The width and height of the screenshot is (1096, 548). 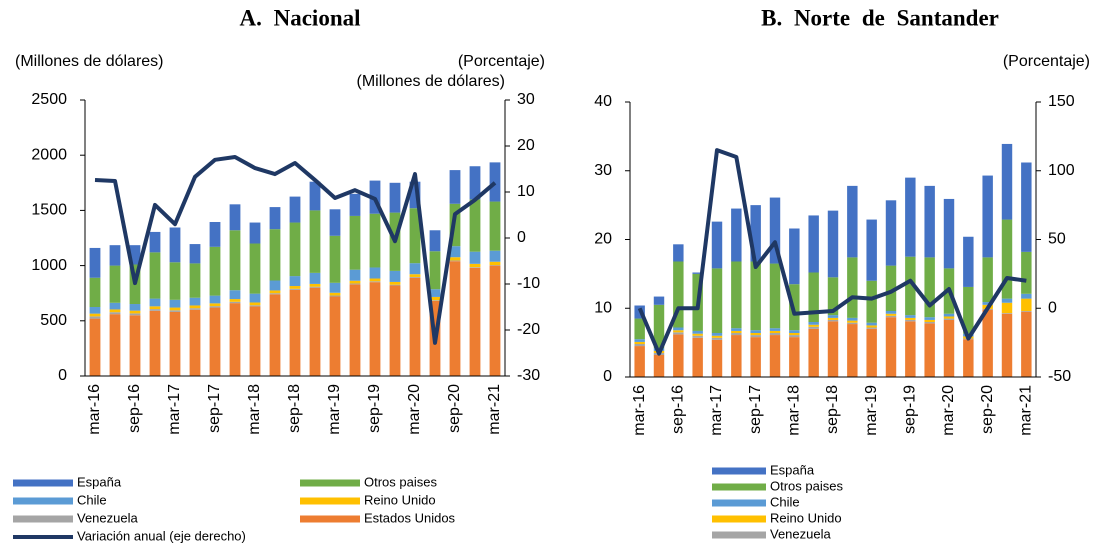 What do you see at coordinates (528, 375) in the screenshot?
I see `y2-tick-label: -30` at bounding box center [528, 375].